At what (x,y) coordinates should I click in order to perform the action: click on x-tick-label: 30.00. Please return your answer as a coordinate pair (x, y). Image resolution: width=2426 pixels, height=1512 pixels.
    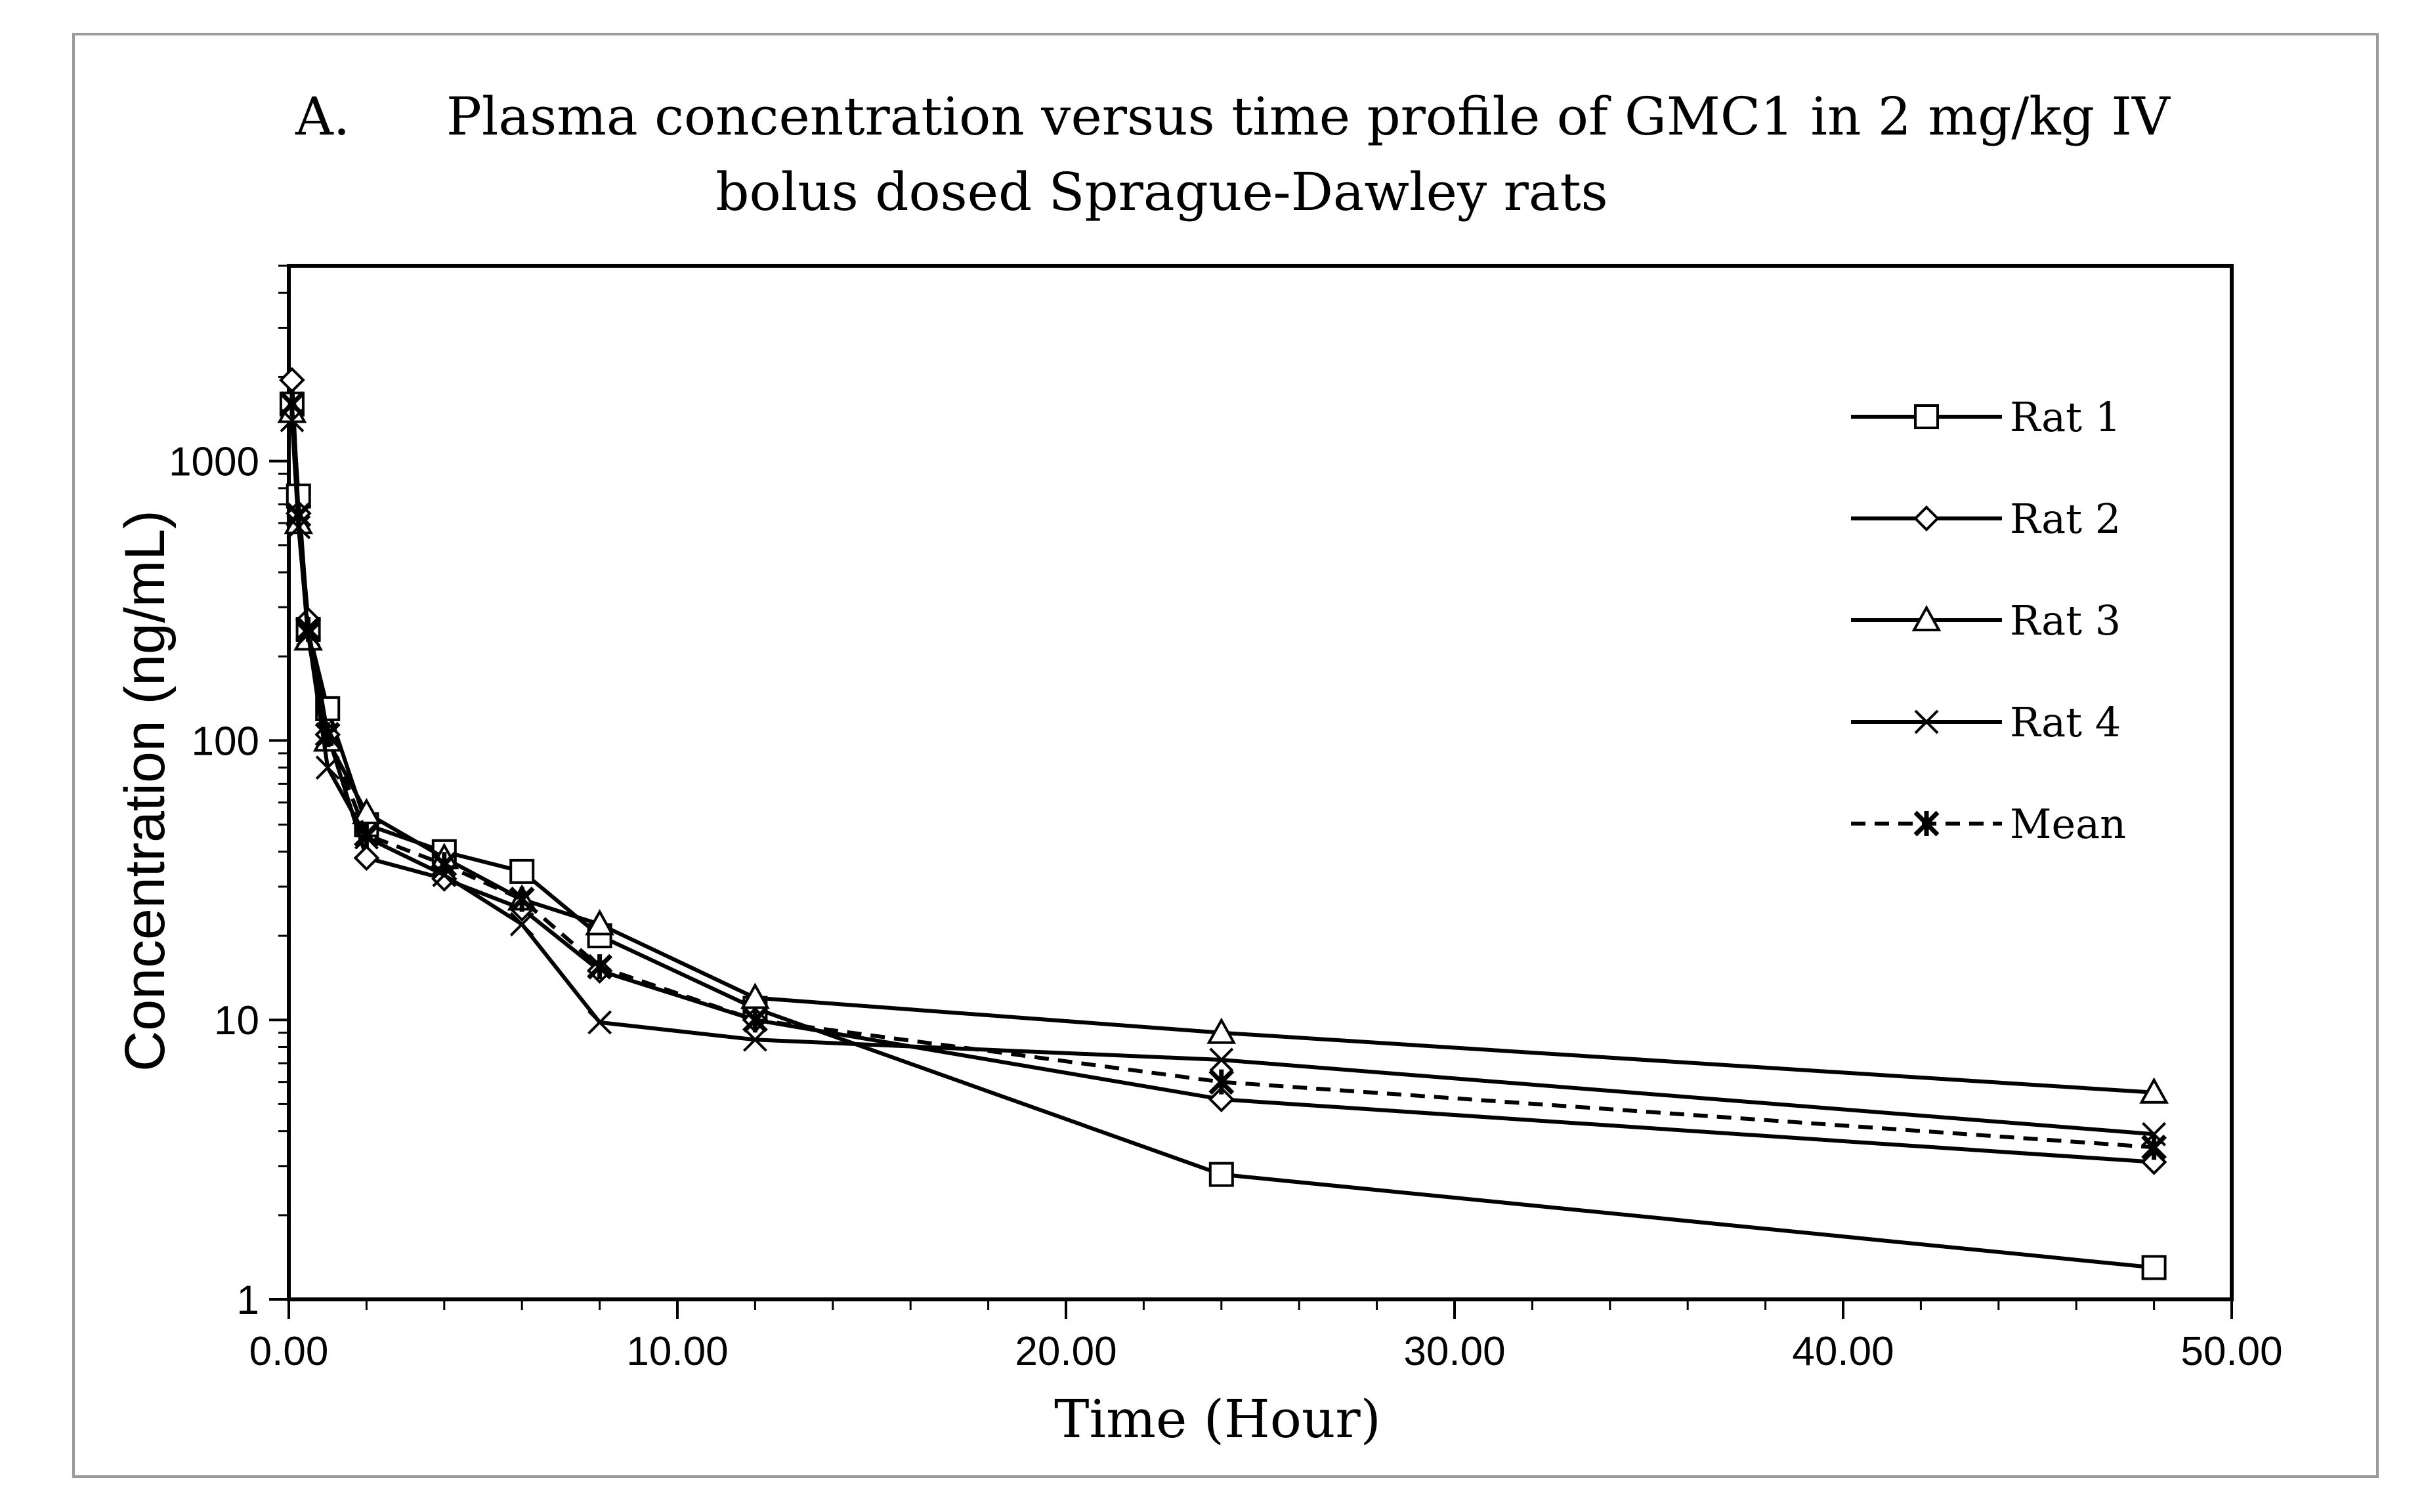
    Looking at the image, I should click on (1454, 1351).